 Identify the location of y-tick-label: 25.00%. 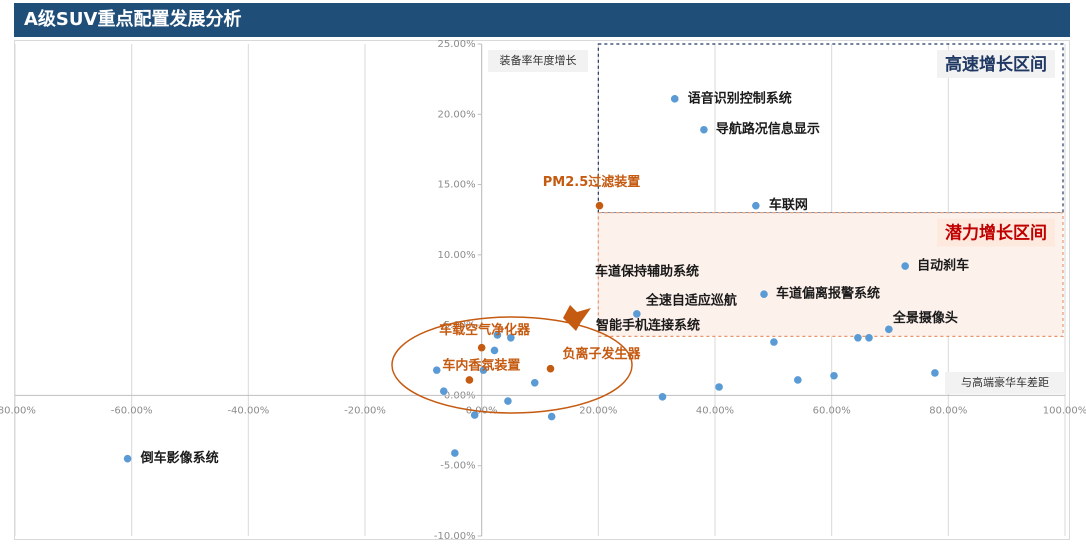
(457, 44).